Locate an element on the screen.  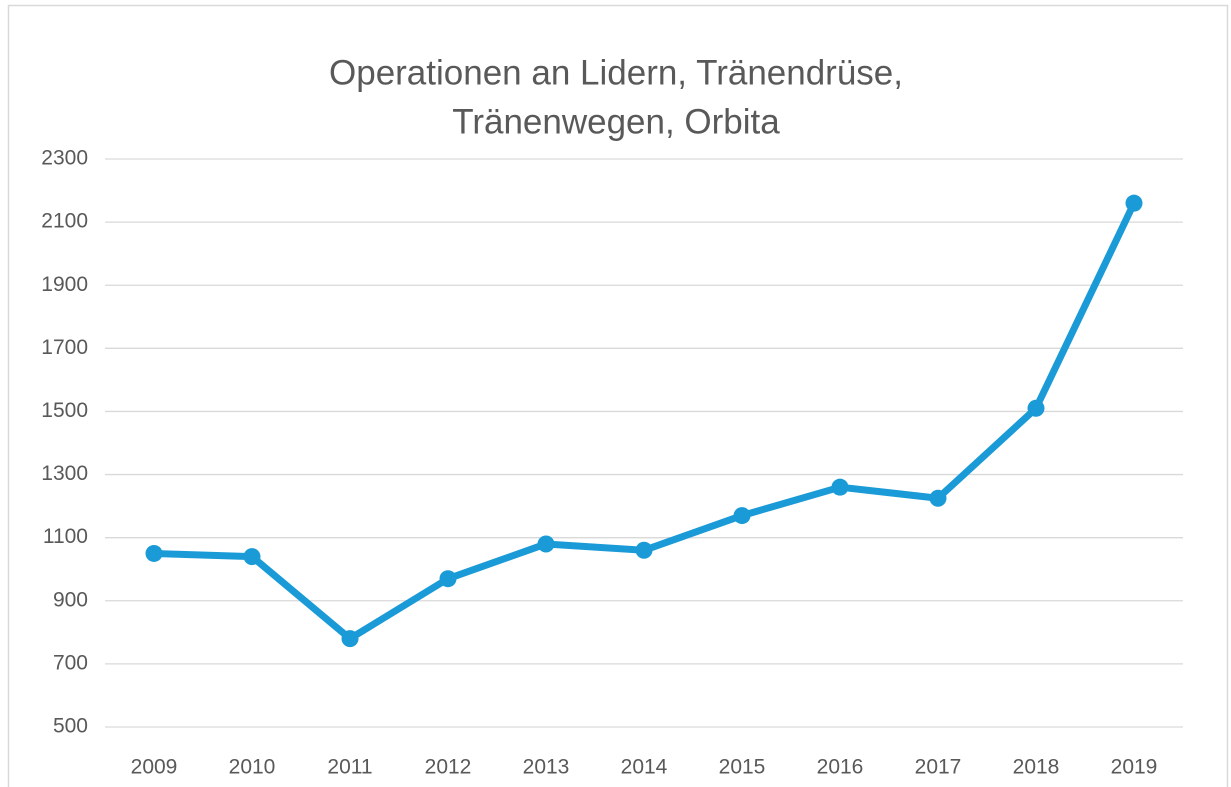
x-tick-label: 2012 is located at coordinates (448, 767).